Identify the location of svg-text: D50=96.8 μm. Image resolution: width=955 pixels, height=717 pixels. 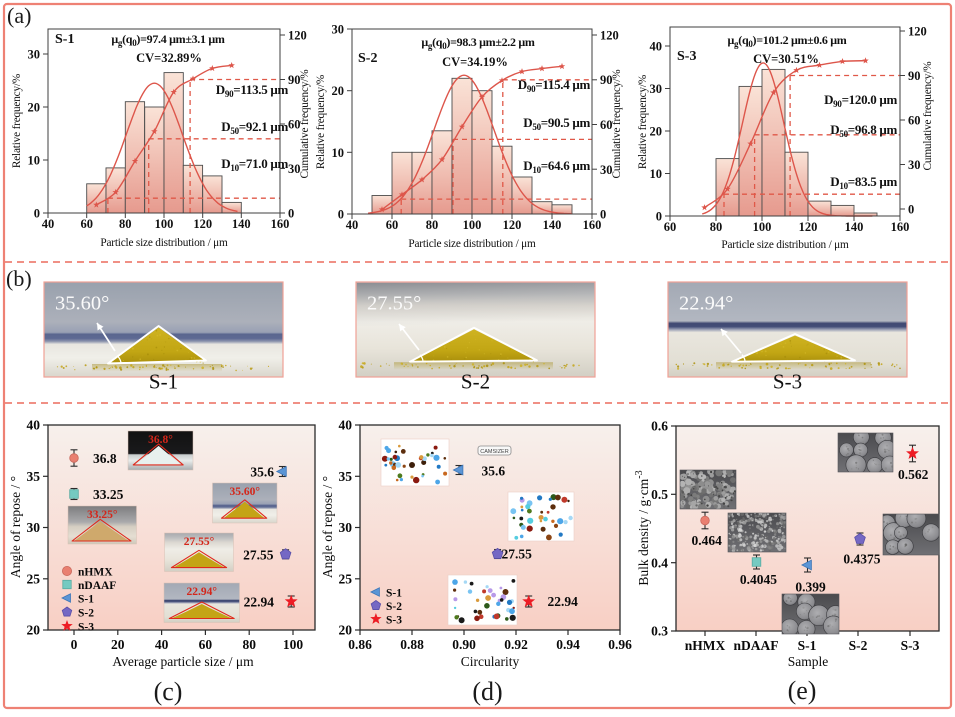
(863, 130).